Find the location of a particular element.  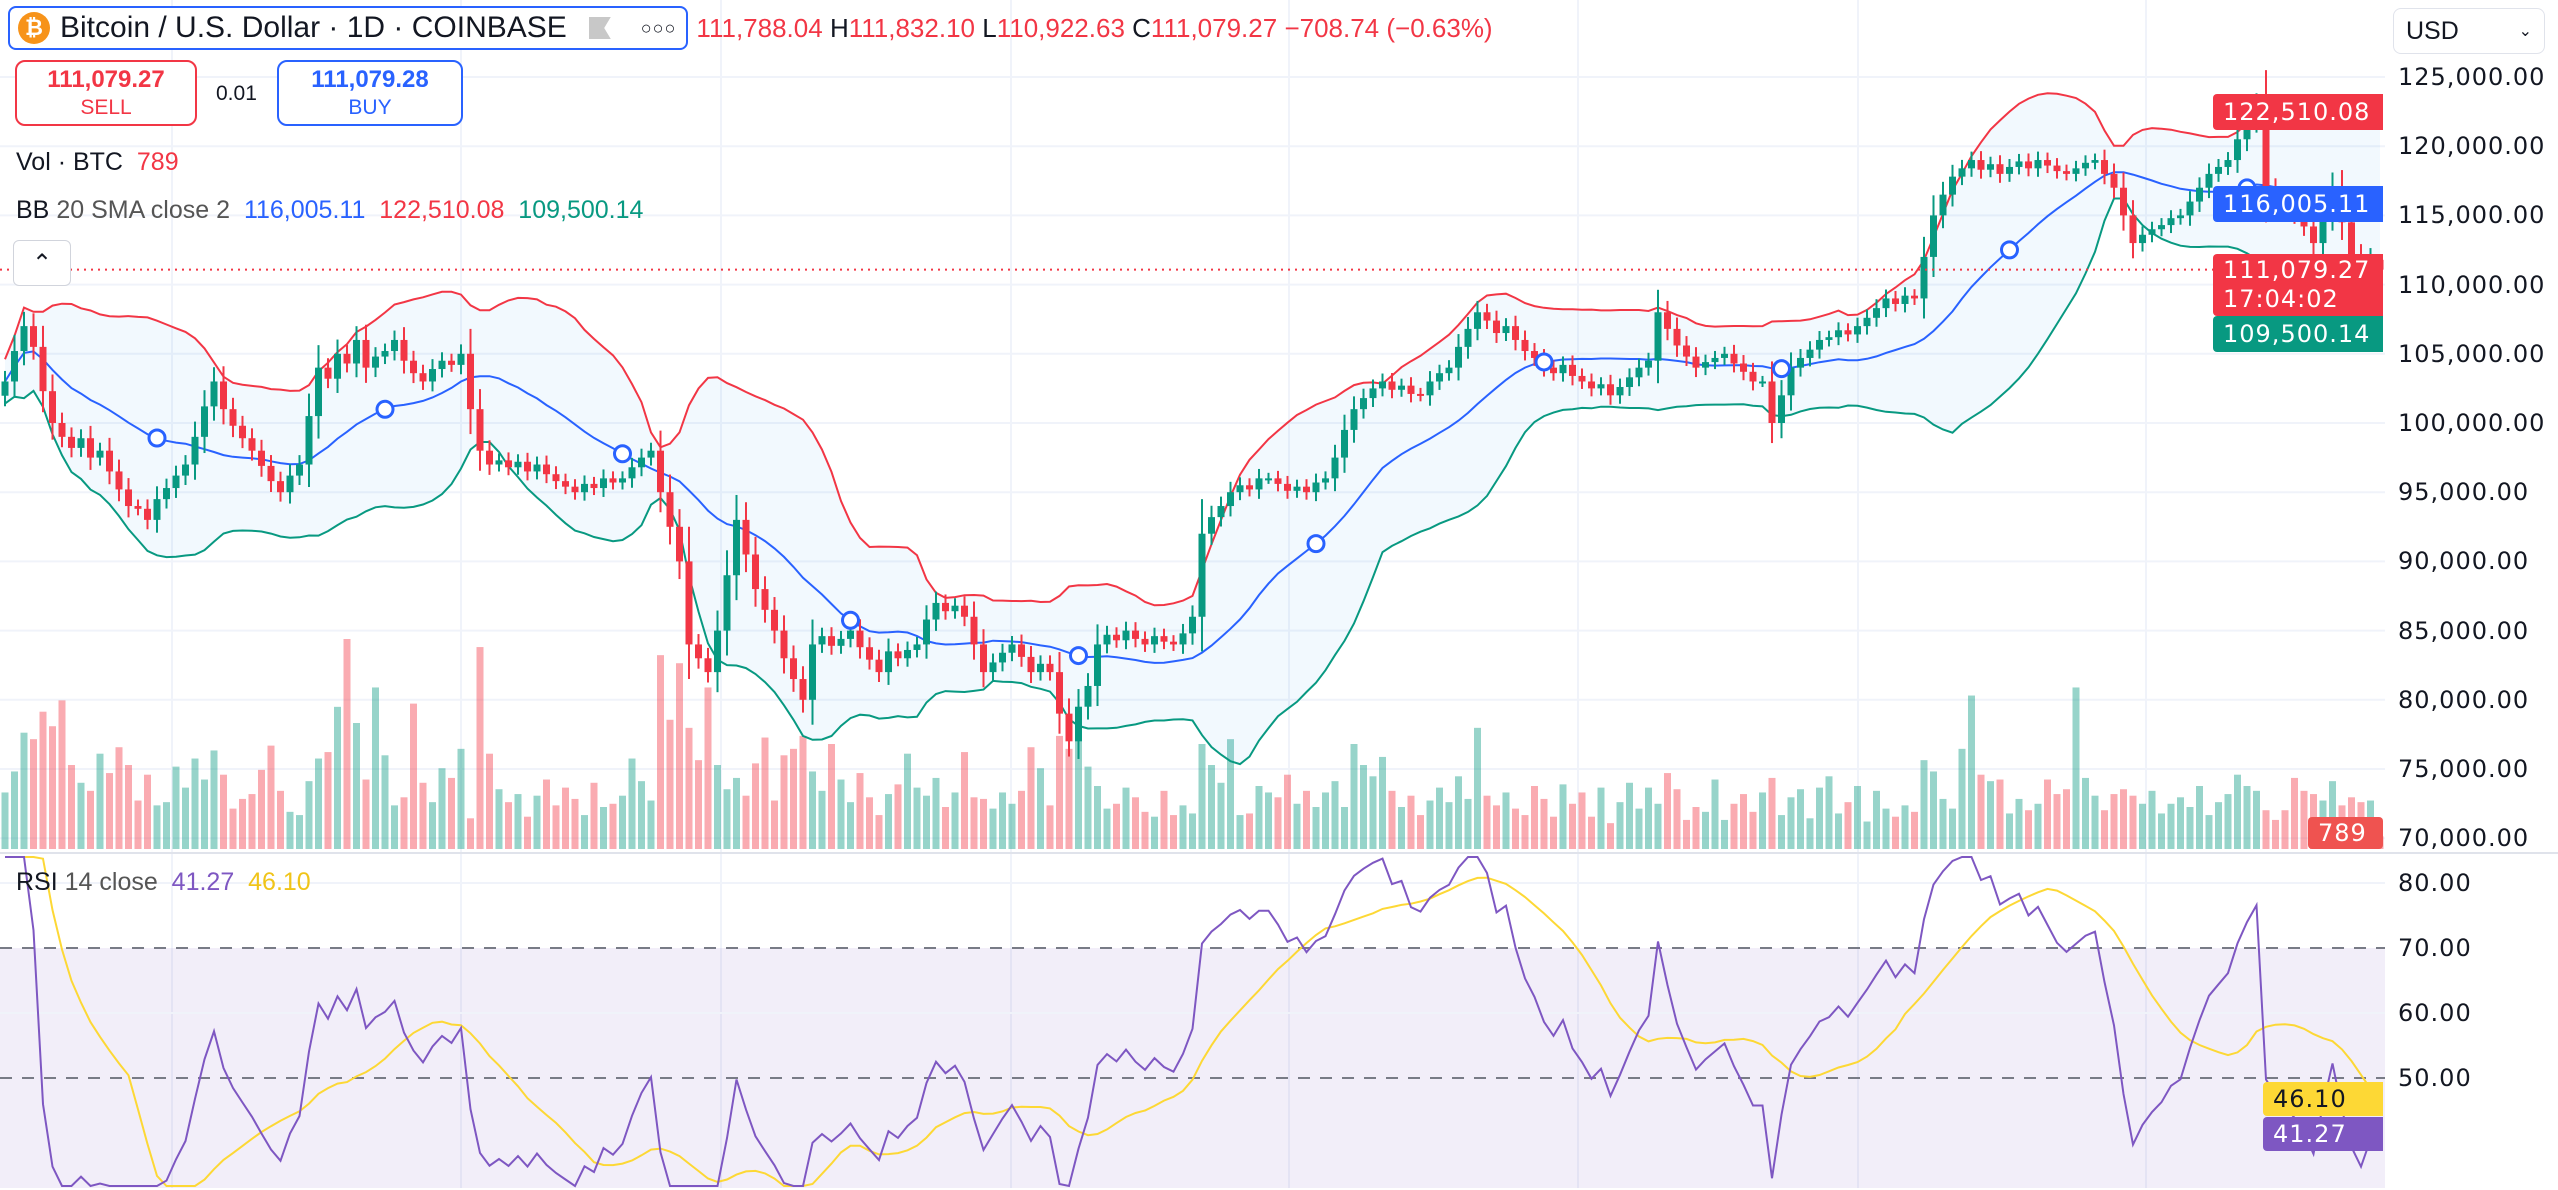

close-label: C is located at coordinates (1141, 27).